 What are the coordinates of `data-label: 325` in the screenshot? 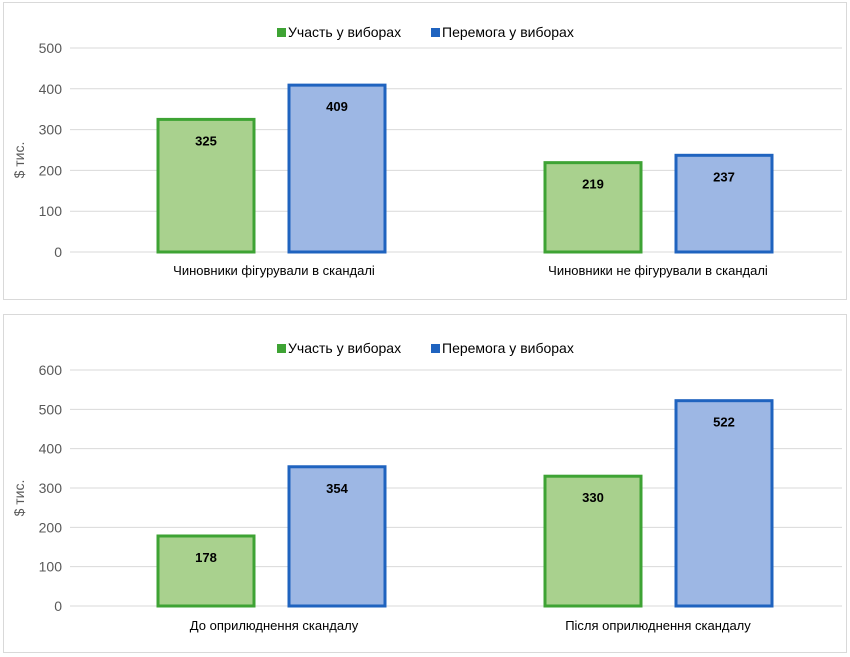 It's located at (206, 140).